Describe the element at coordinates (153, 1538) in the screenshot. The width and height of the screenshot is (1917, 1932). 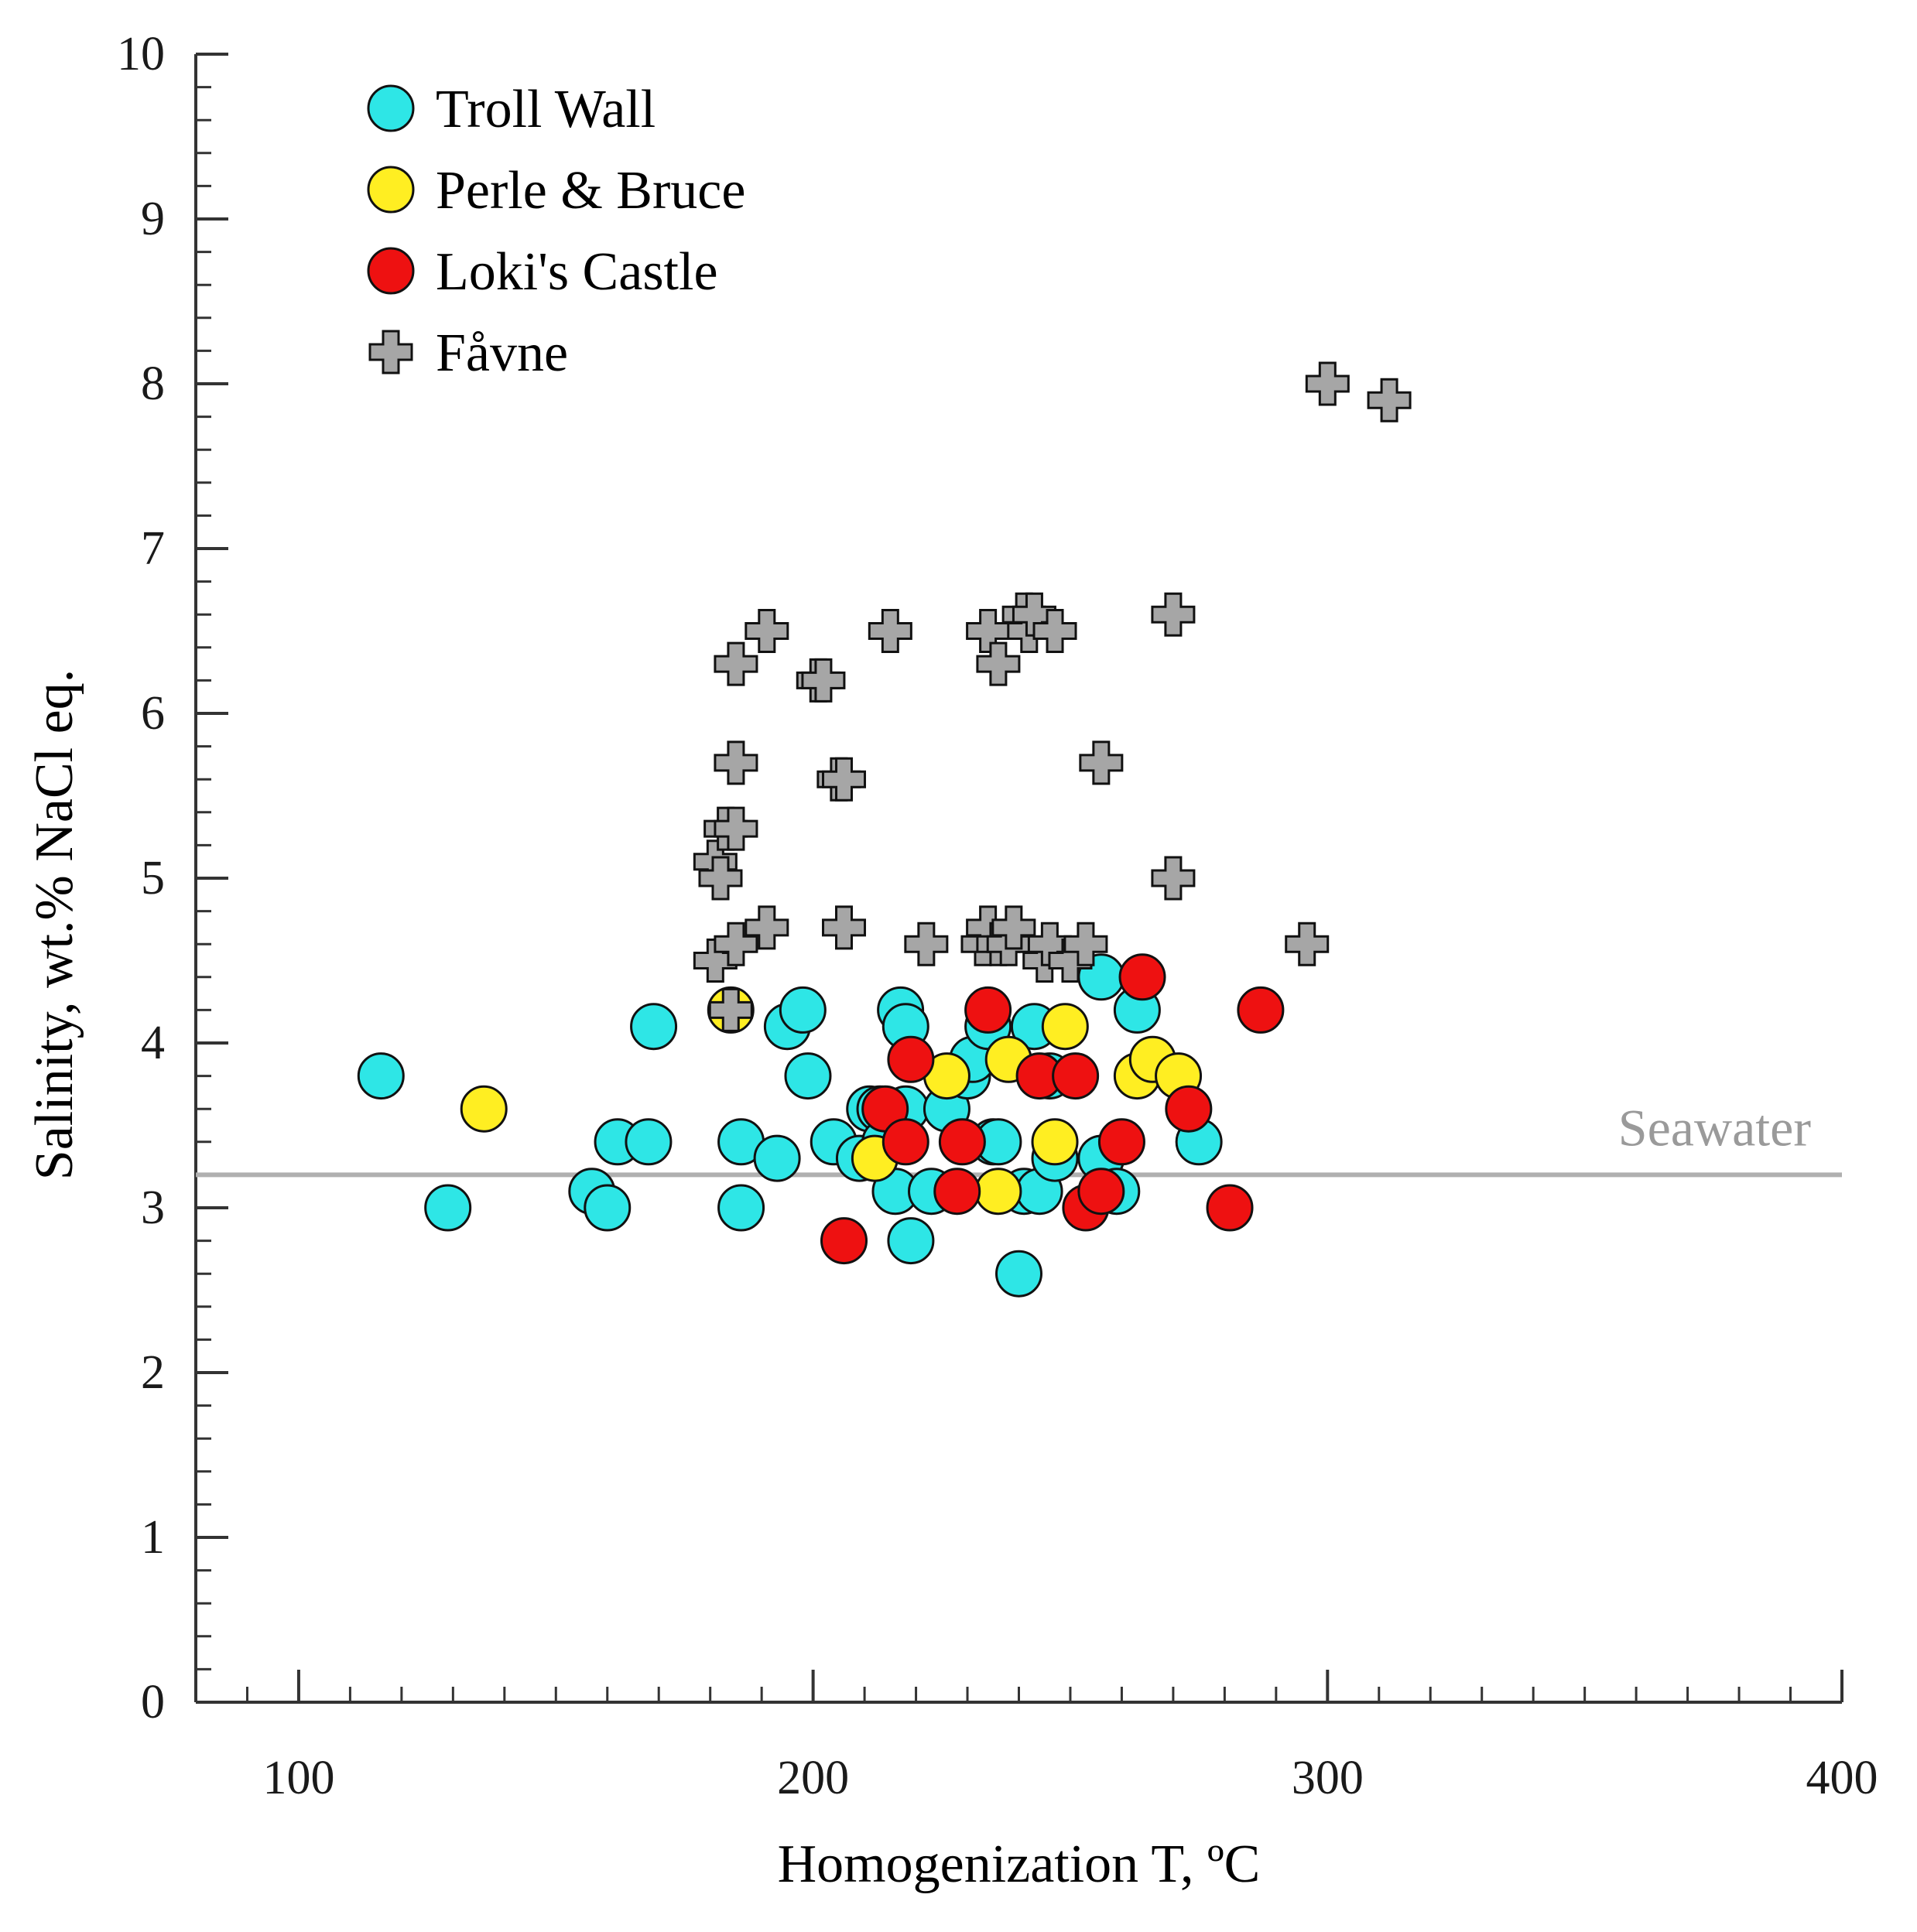
I see `y-tick-label: 1` at that location.